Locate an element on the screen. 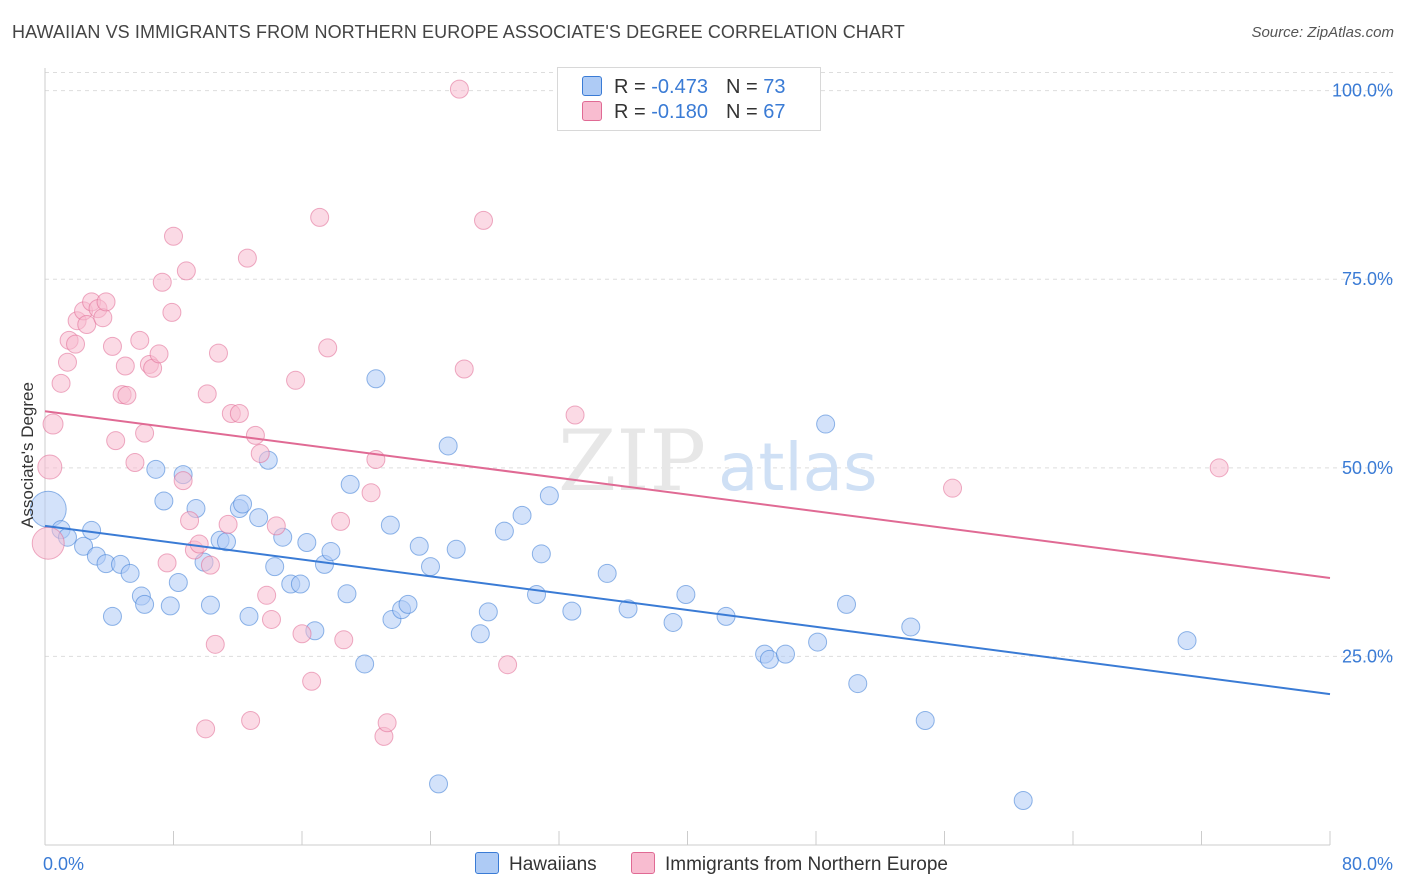 Image resolution: width=1406 pixels, height=892 pixels. watermark-atlas: atlas is located at coordinates (798, 467).